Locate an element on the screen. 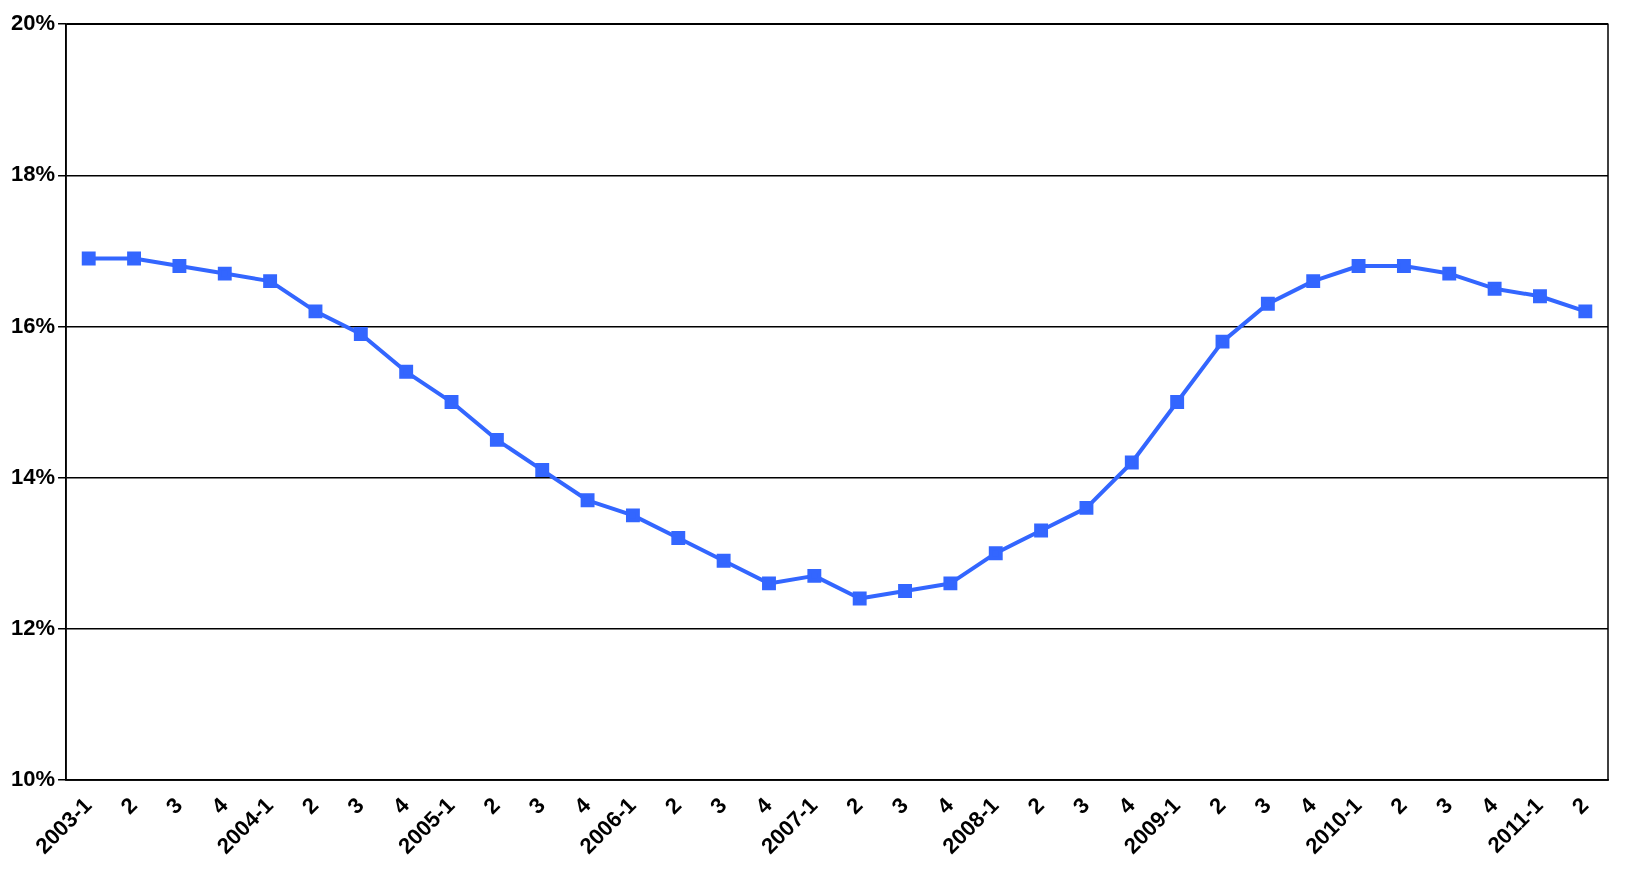 The width and height of the screenshot is (1644, 875). y-tick-label: 20% is located at coordinates (33, 23).